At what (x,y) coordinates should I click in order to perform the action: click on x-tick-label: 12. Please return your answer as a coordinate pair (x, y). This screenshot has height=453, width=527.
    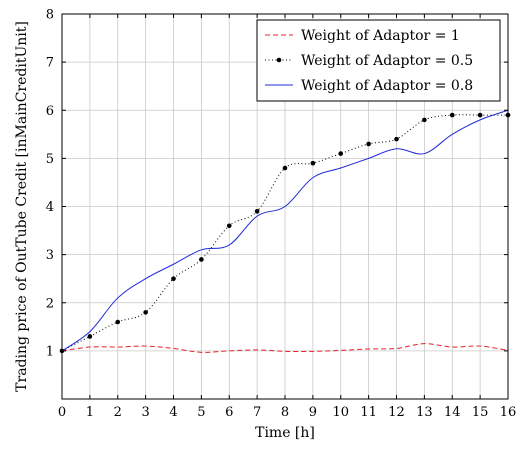
    Looking at the image, I should click on (396, 412).